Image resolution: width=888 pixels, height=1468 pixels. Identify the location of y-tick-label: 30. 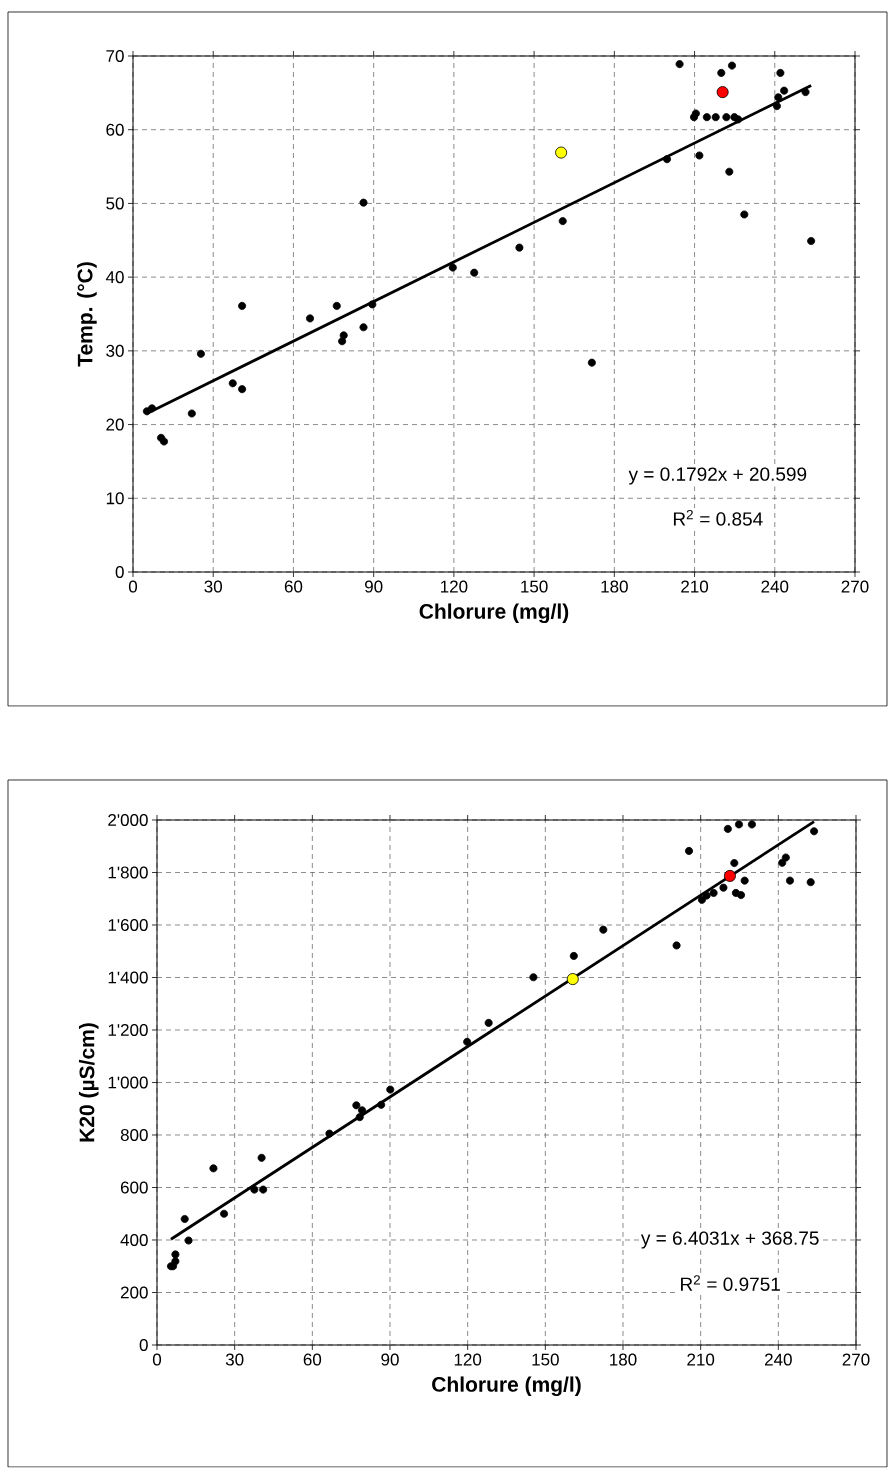
(115, 350).